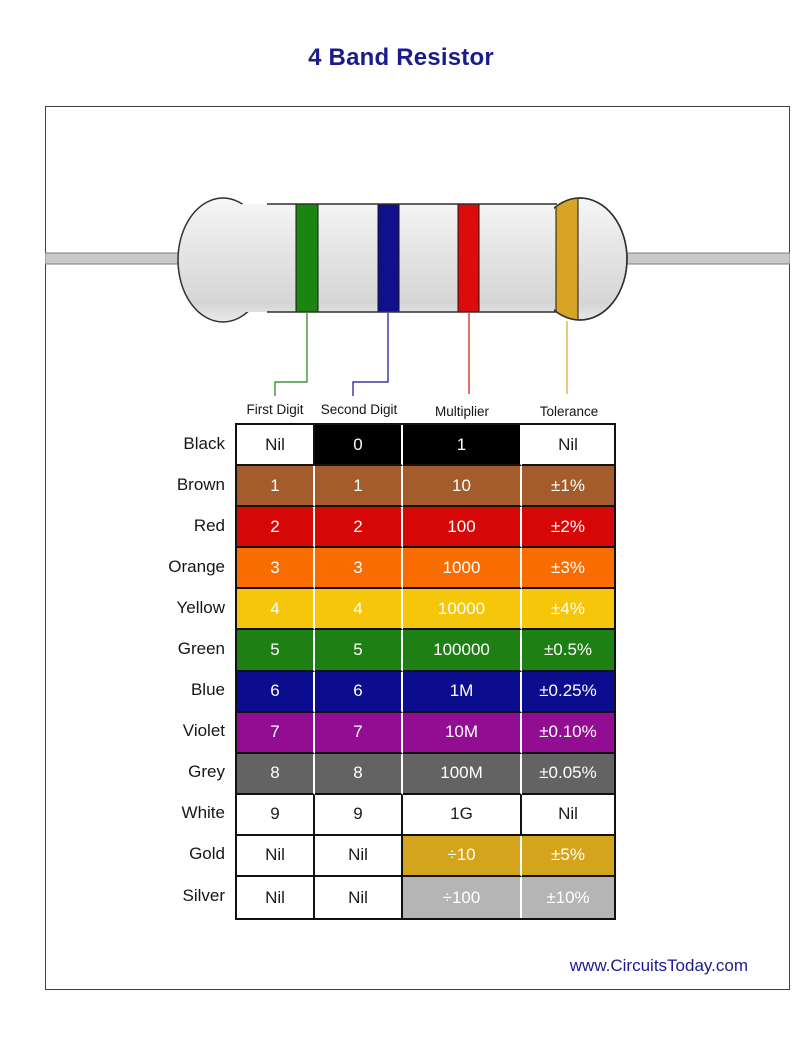  What do you see at coordinates (209, 525) in the screenshot?
I see `row-label-red: Red` at bounding box center [209, 525].